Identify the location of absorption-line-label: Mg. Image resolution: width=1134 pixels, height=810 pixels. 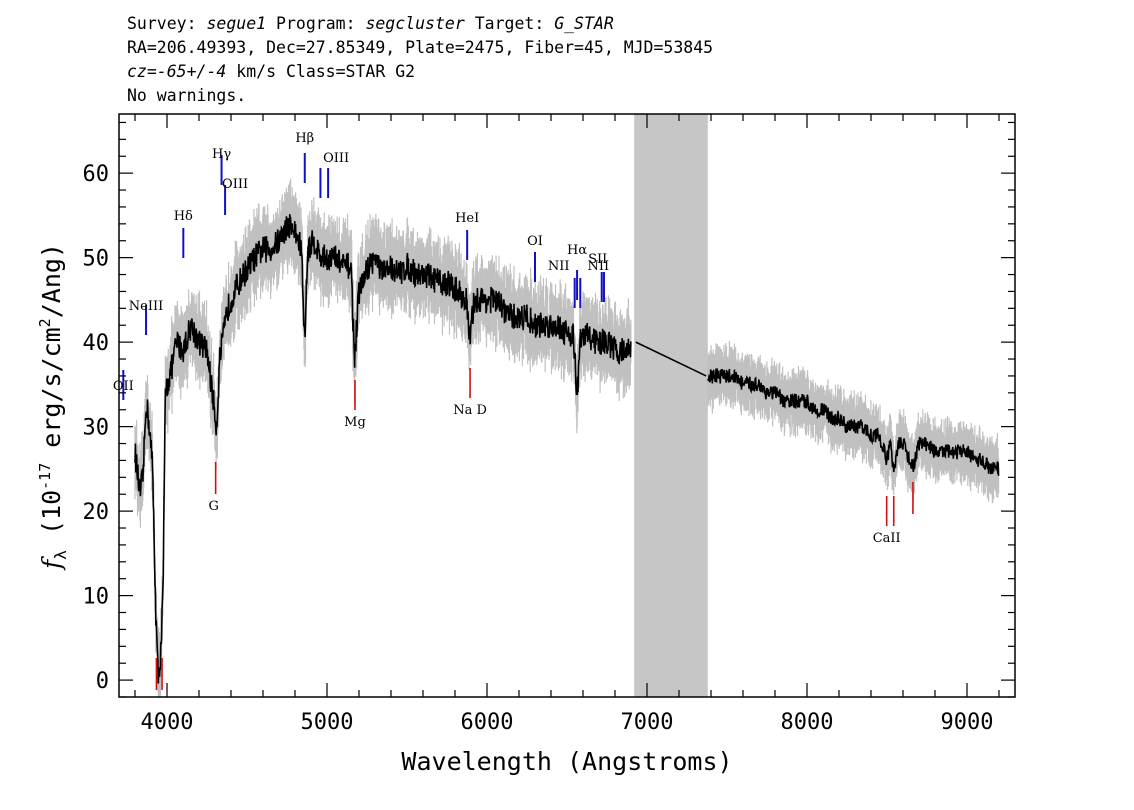
(355, 422).